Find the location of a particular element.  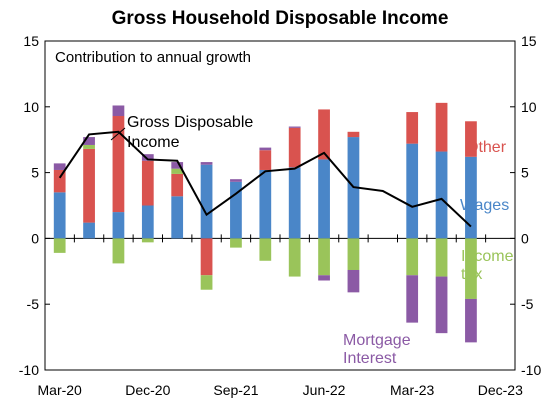

x-tick-label: Sep-21 is located at coordinates (235, 390).